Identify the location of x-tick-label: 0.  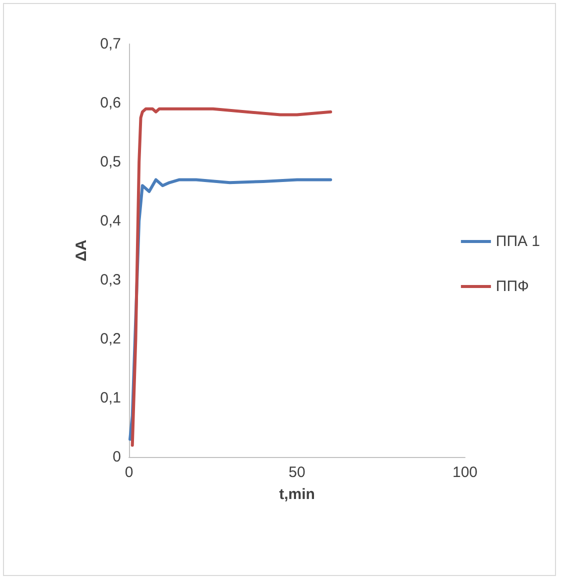
(129, 472).